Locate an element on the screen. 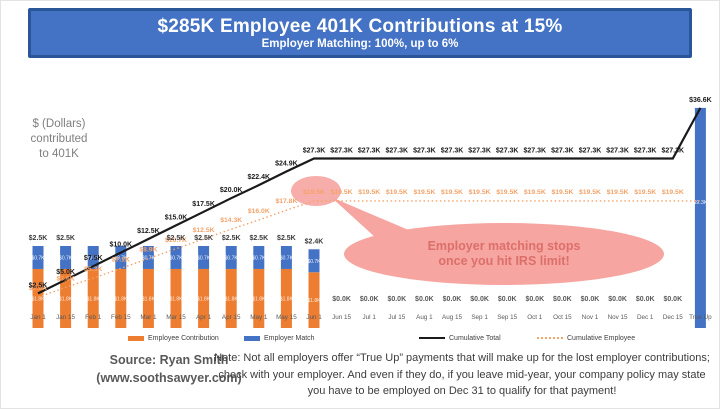 The height and width of the screenshot is (409, 720). x-axis-label: Apr 1 is located at coordinates (204, 317).